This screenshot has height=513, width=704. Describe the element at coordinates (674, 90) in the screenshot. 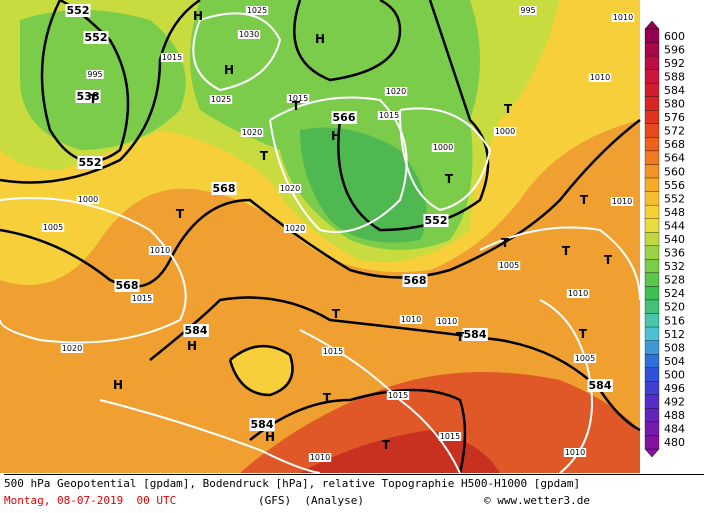

I see `legend-label: 584` at that location.